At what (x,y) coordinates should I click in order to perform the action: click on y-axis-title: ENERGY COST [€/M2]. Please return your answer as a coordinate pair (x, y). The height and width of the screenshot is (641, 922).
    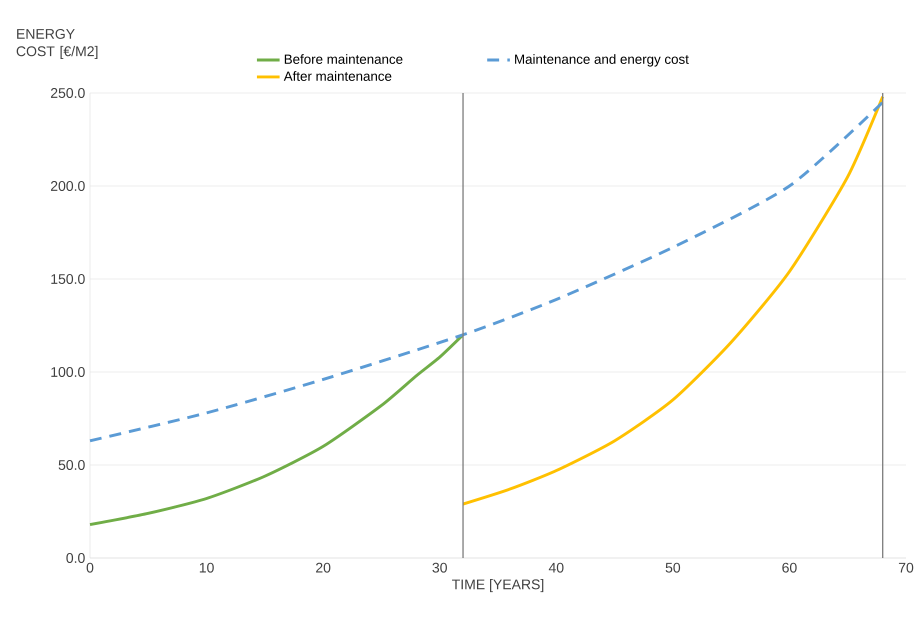
    Looking at the image, I should click on (57, 43).